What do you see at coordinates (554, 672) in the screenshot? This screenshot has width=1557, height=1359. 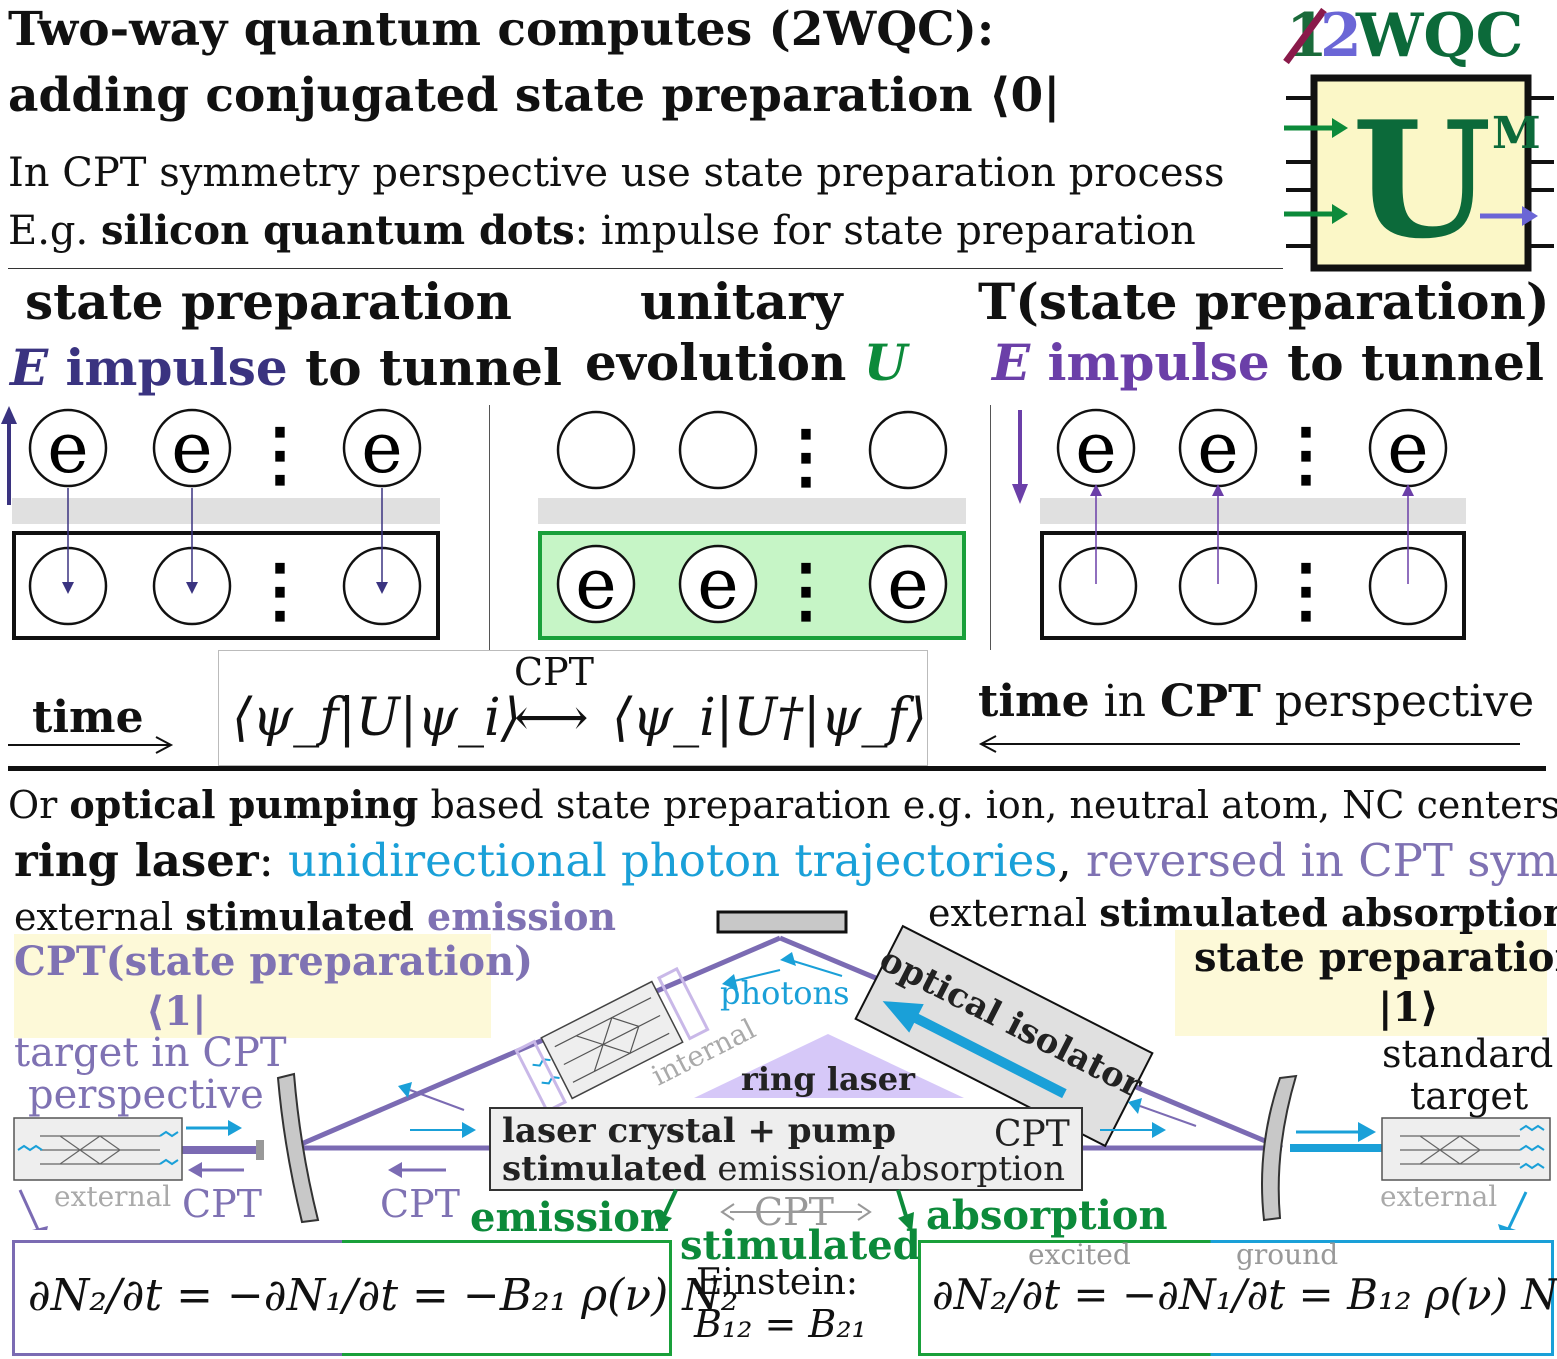 I see `formula-cpt-label: CPT` at bounding box center [554, 672].